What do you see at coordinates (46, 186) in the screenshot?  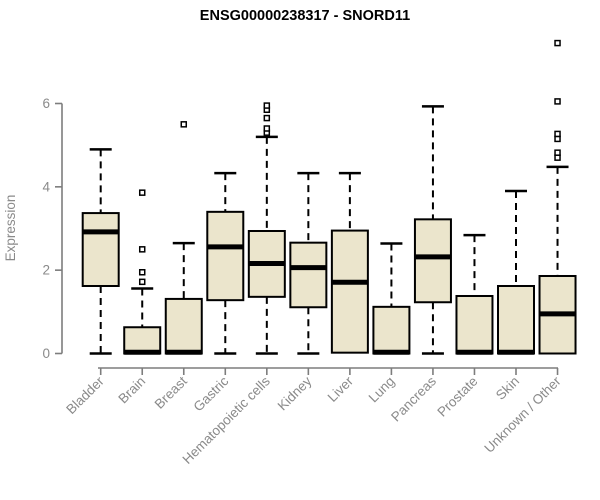 I see `y-tick-label: 4` at bounding box center [46, 186].